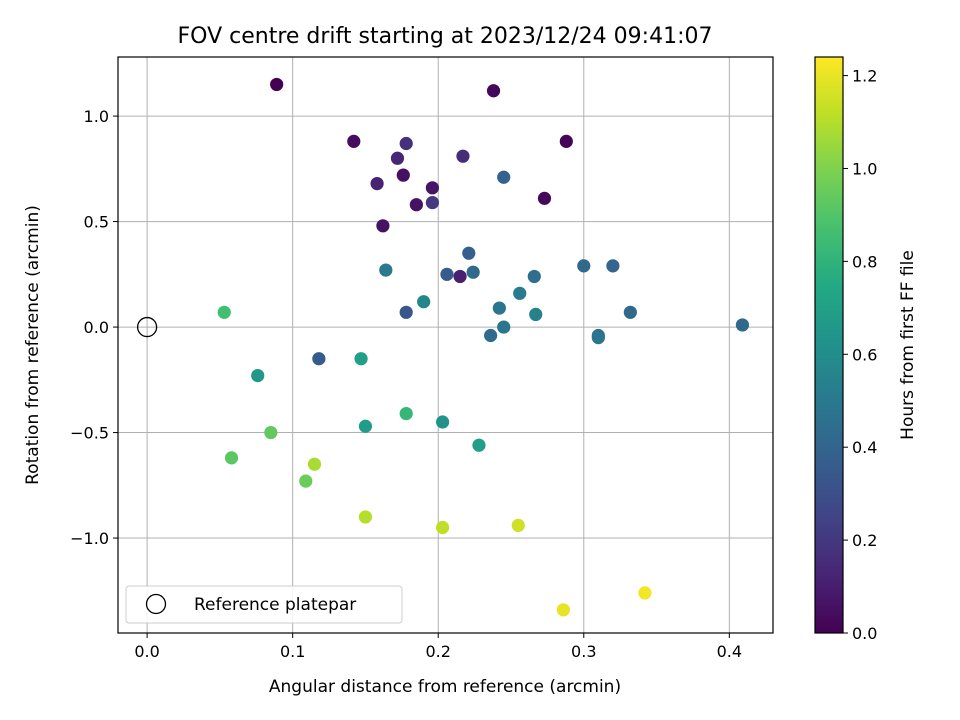 The width and height of the screenshot is (960, 720). What do you see at coordinates (437, 651) in the screenshot?
I see `x-tick-label: 0.2` at bounding box center [437, 651].